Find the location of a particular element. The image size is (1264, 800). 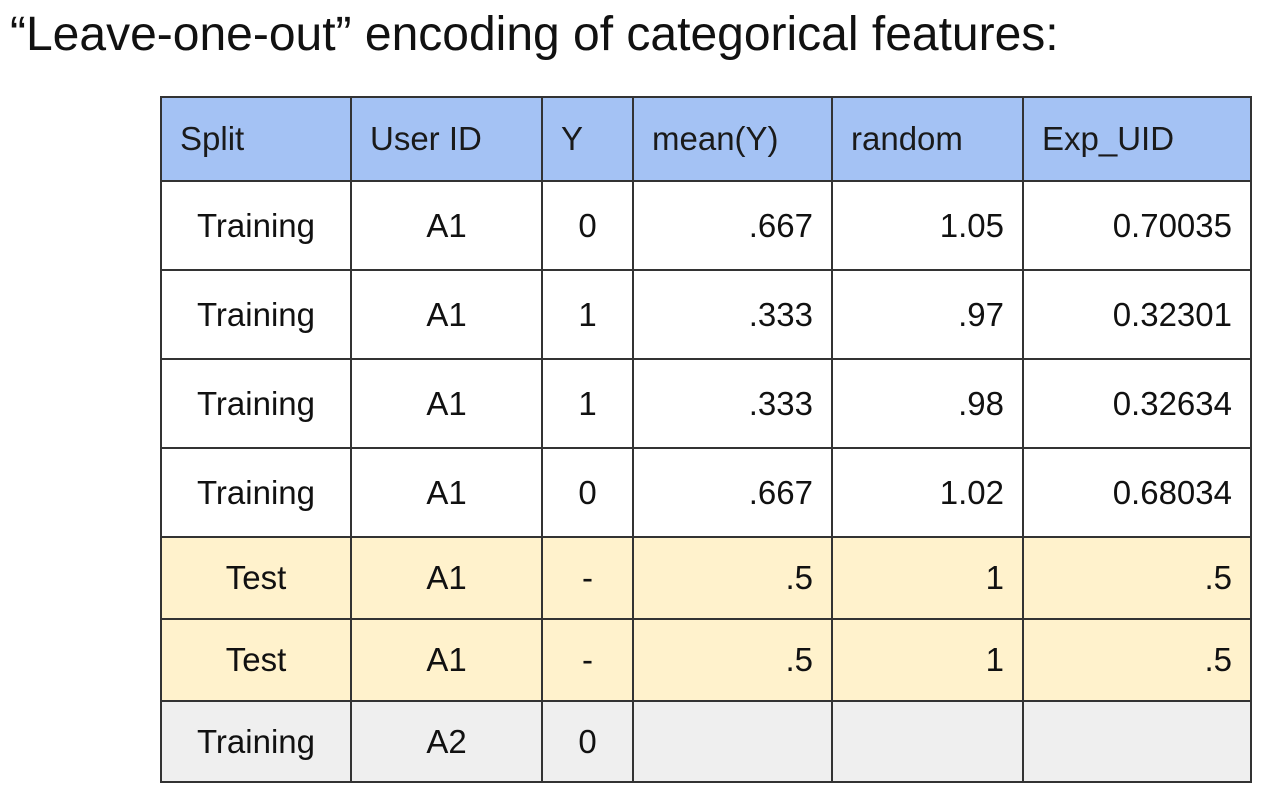

table-row: Training A1 0 .667 1.02 0.68034 is located at coordinates (706, 492).